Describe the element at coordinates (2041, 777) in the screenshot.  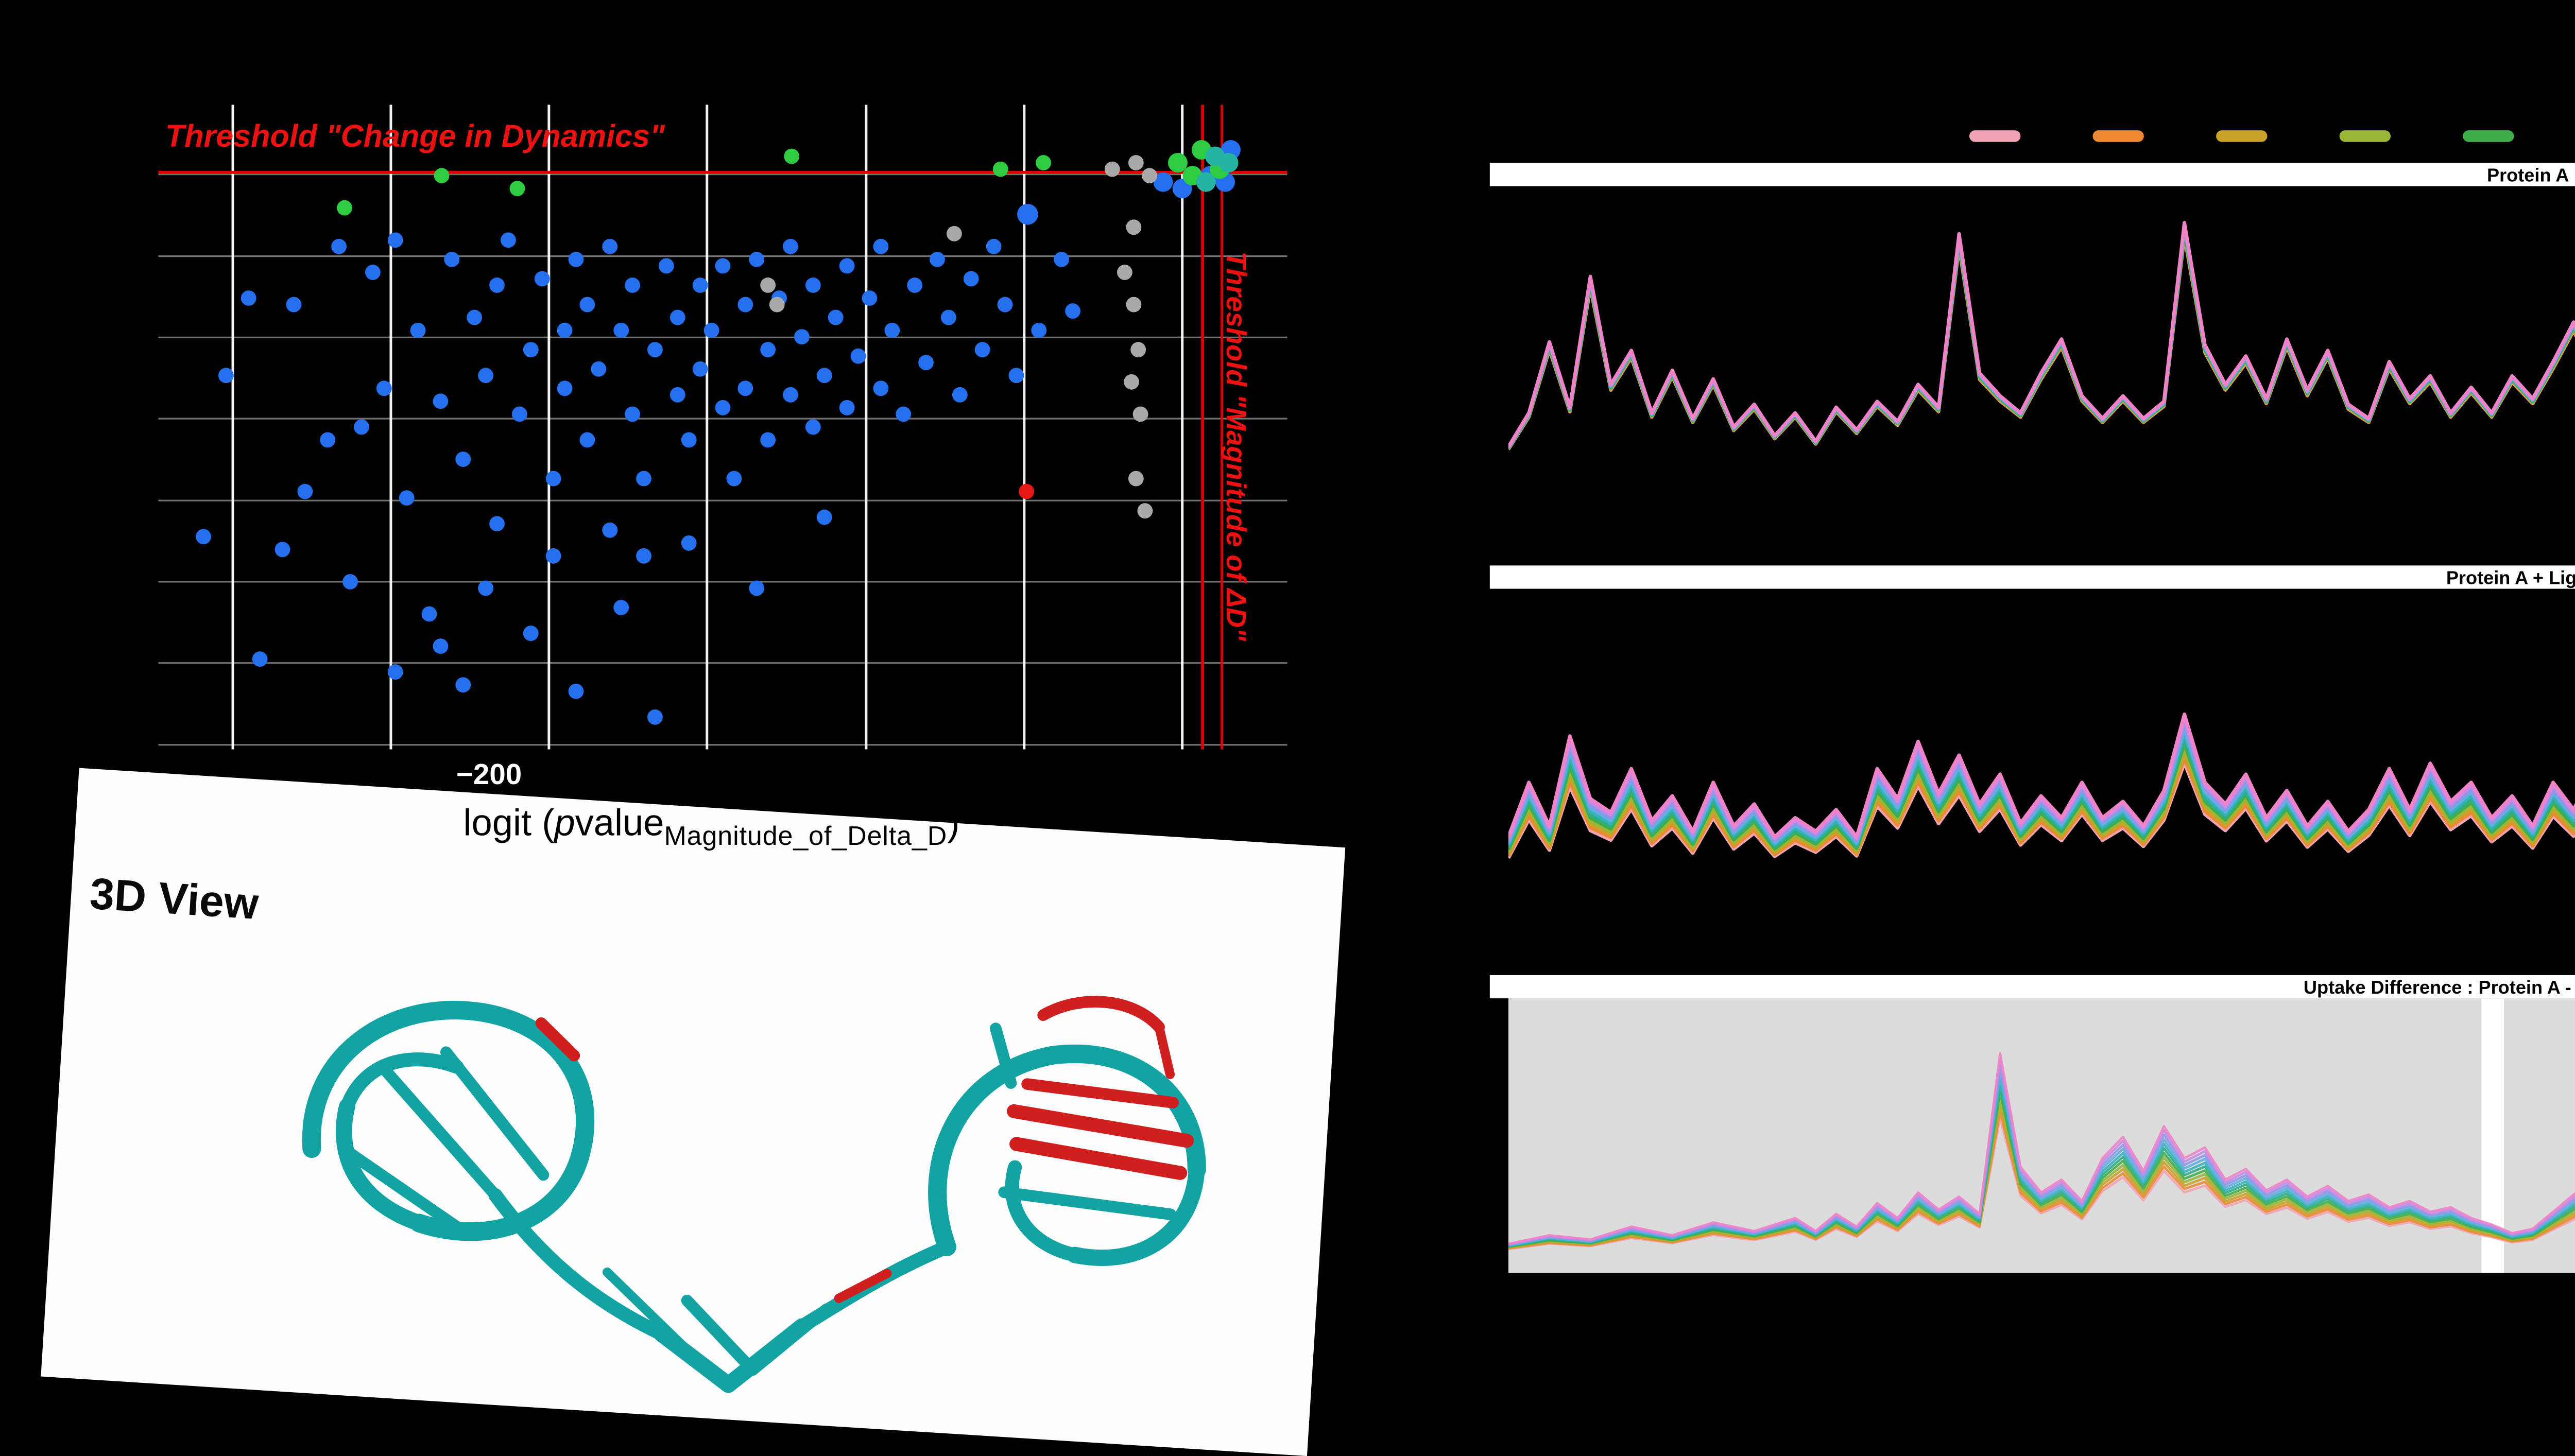
I see `uptake-chart-protein-a-ligand` at that location.